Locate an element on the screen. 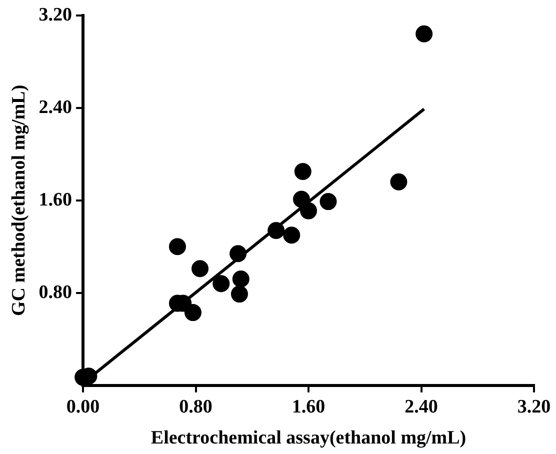  x-tick-label: 0.80 is located at coordinates (195, 407).